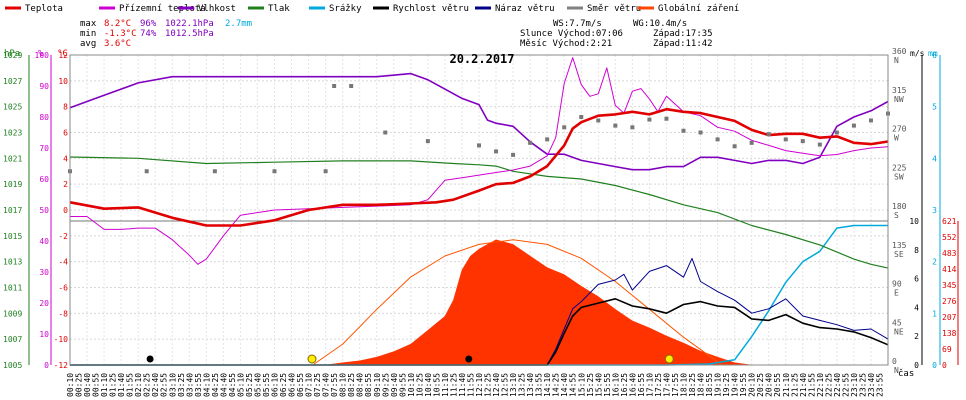 This screenshot has height=400, width=966. What do you see at coordinates (777, 385) in the screenshot?
I see `x-tick-label: 20:55` at bounding box center [777, 385].